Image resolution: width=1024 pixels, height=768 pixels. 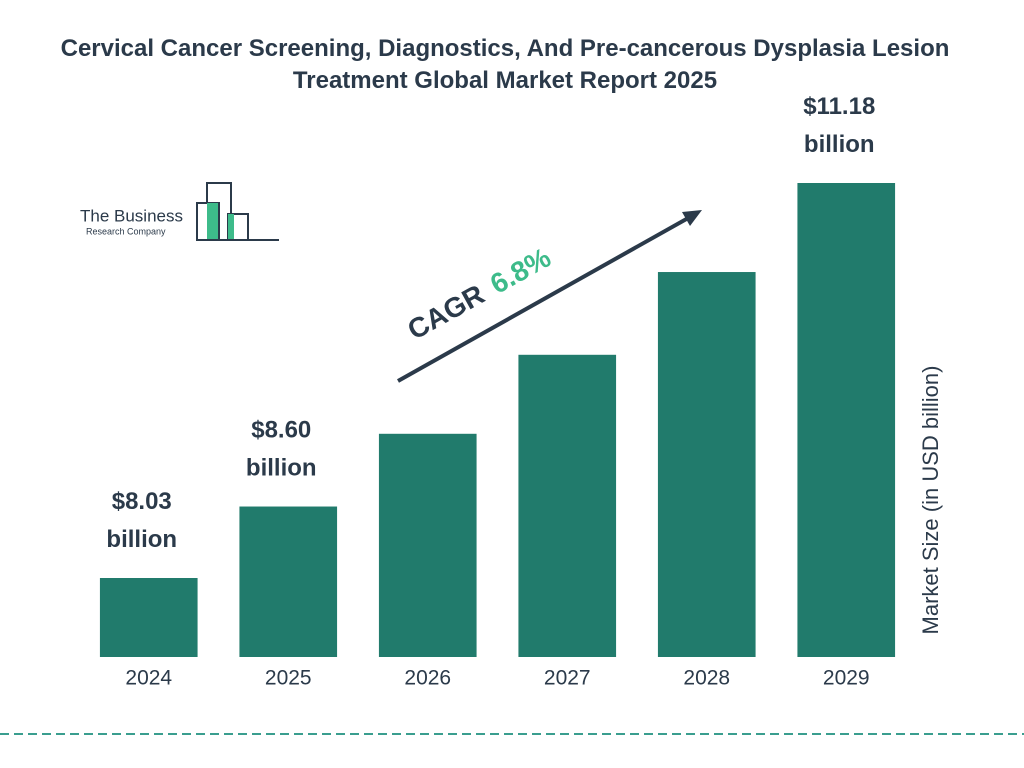 I want to click on data-label: $8.60 billion, so click(x=281, y=449).